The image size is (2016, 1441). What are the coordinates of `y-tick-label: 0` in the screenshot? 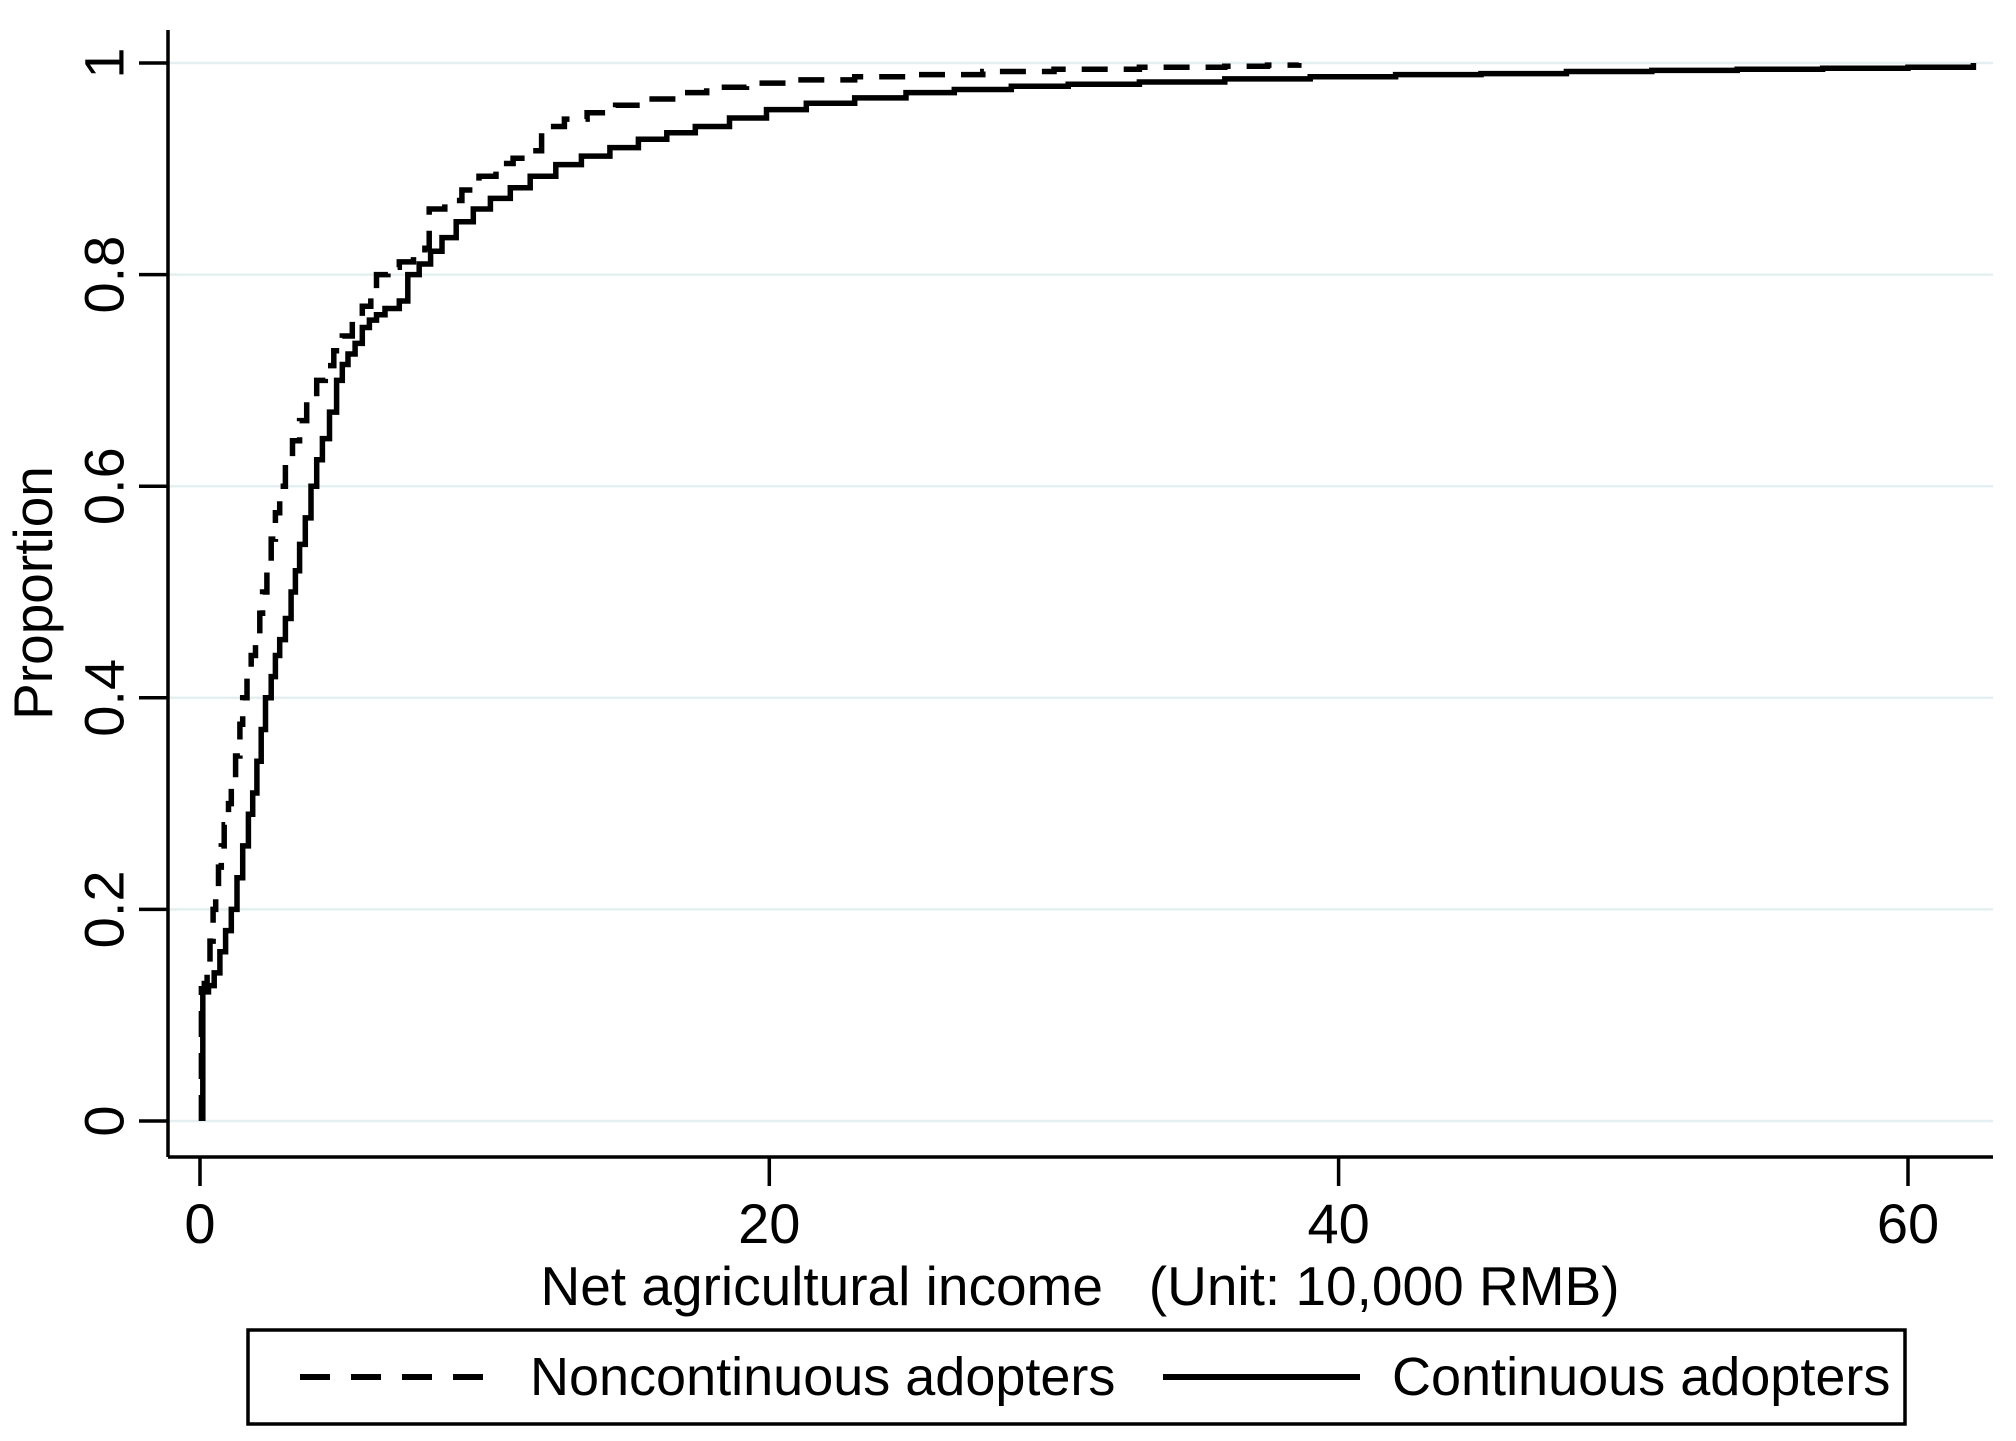 It's located at (104, 1120).